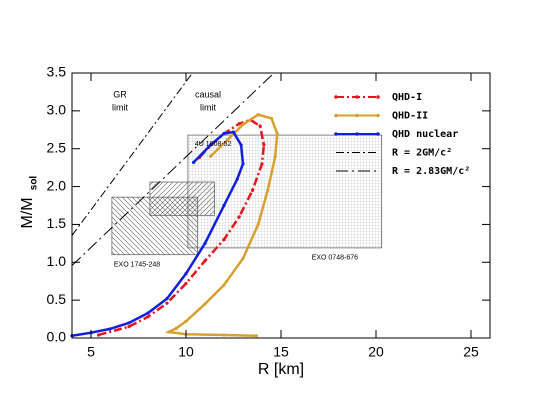 Image resolution: width=538 pixels, height=416 pixels. I want to click on x-tick-label: 15, so click(281, 352).